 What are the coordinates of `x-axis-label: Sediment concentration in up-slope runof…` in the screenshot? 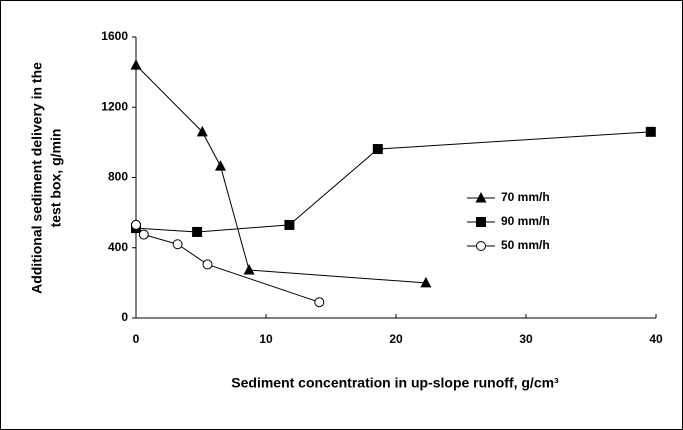 It's located at (395, 383).